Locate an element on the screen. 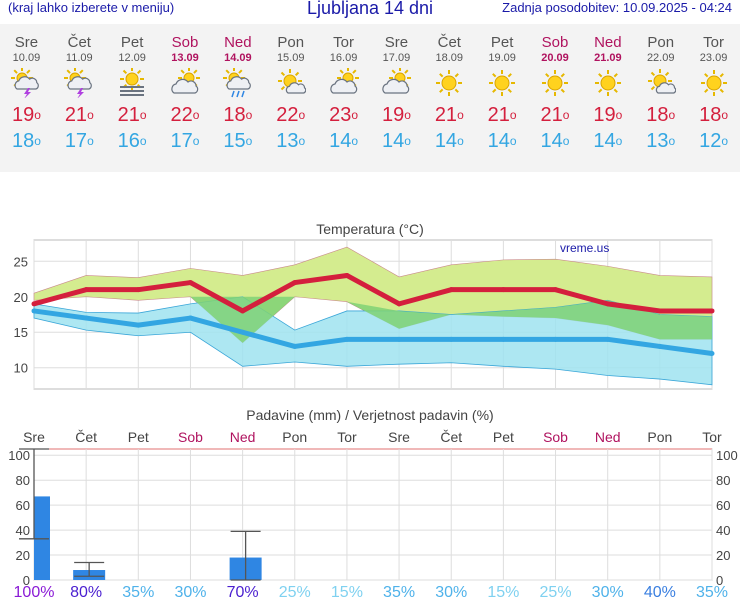  precipitation-ytick-right: 100 is located at coordinates (727, 455).